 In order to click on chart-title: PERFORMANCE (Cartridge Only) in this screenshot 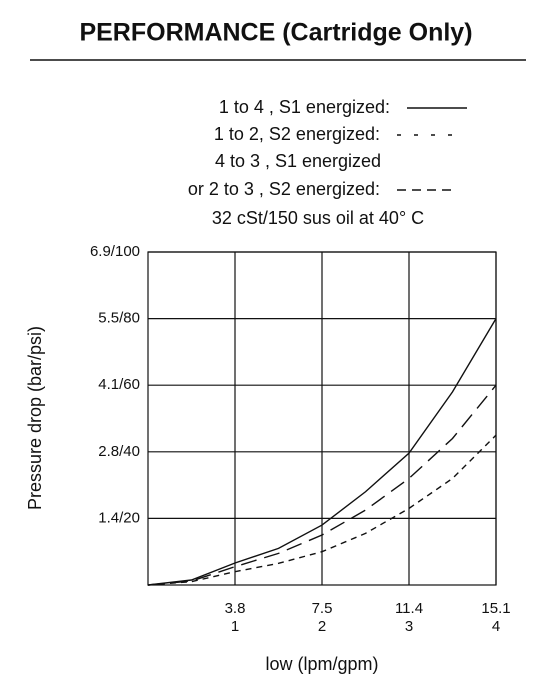, I will do `click(275, 33)`.